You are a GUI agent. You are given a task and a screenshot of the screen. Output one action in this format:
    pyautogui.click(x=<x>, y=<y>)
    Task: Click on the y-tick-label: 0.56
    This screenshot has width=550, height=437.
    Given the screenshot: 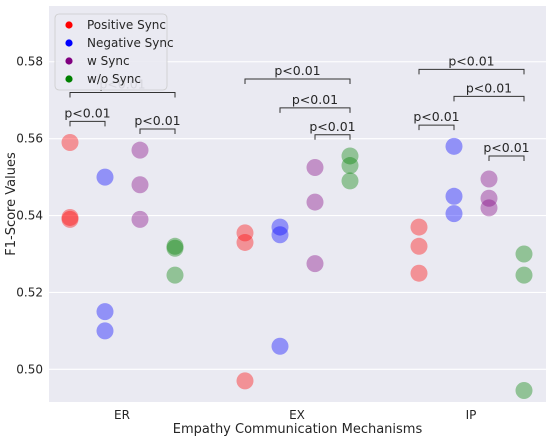 What is the action you would take?
    pyautogui.click(x=29, y=139)
    